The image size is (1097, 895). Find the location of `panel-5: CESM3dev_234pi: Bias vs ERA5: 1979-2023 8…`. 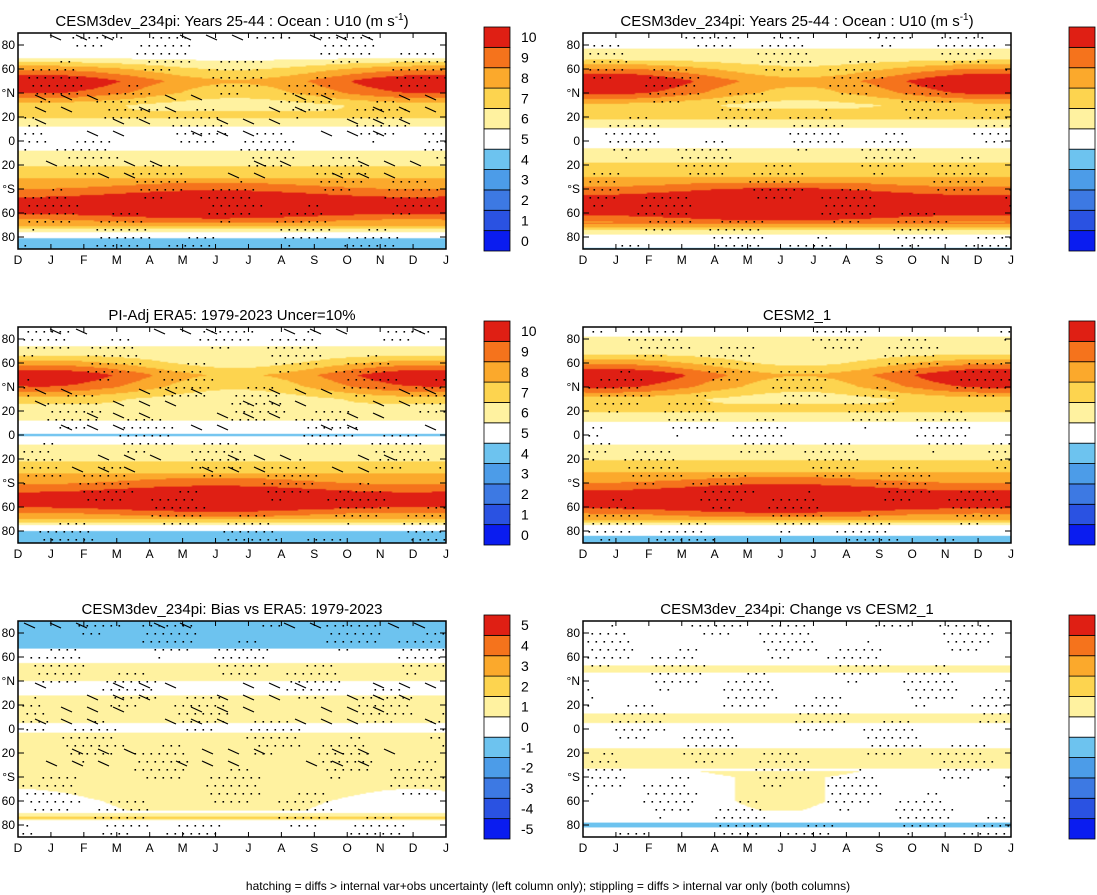

panel-5: CESM3dev_234pi: Bias vs ERA5: 1979-2023 8… is located at coordinates (268, 728).